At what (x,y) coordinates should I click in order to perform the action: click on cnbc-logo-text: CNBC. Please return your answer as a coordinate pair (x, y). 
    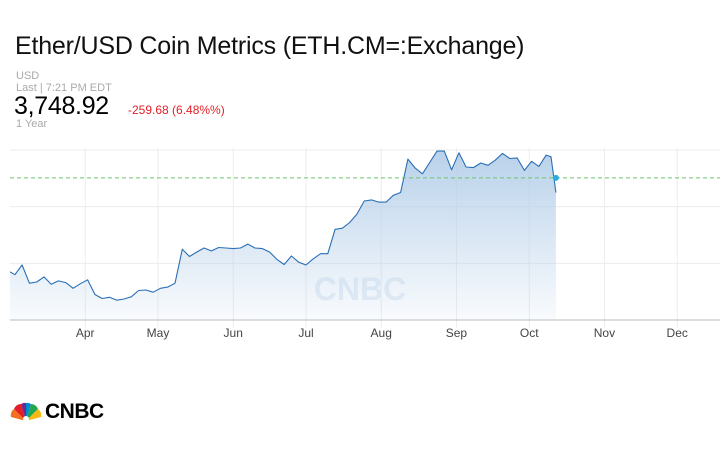
    Looking at the image, I should click on (74, 411).